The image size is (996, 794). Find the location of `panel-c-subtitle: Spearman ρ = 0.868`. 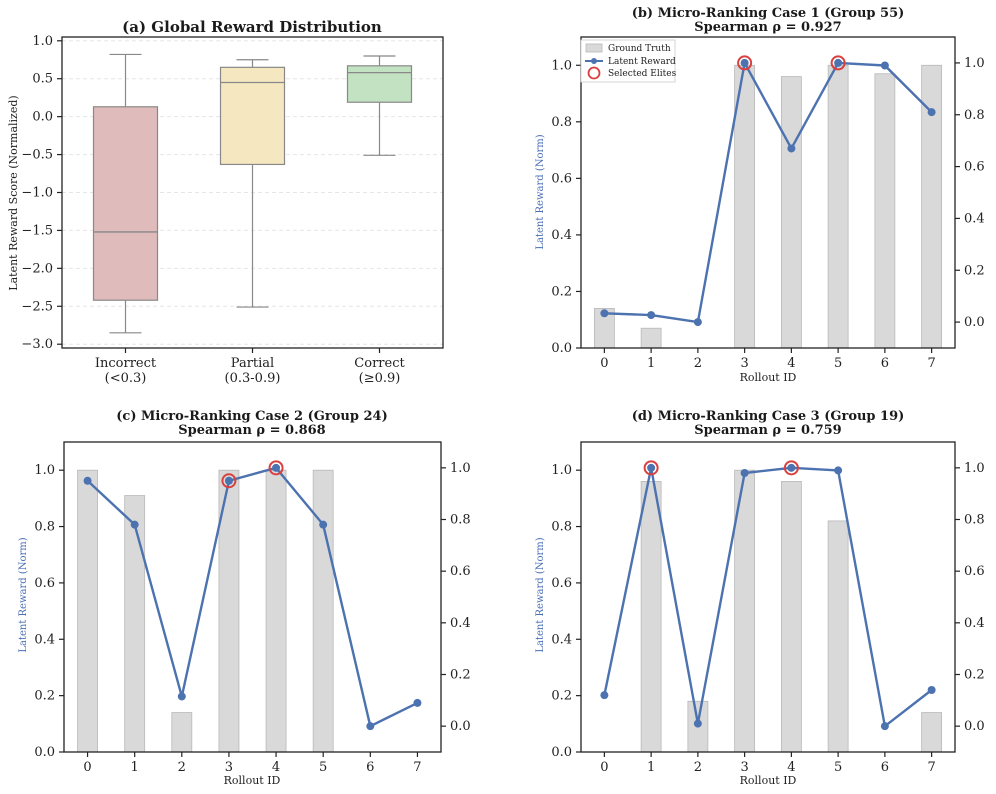

panel-c-subtitle: Spearman ρ = 0.868 is located at coordinates (251, 430).